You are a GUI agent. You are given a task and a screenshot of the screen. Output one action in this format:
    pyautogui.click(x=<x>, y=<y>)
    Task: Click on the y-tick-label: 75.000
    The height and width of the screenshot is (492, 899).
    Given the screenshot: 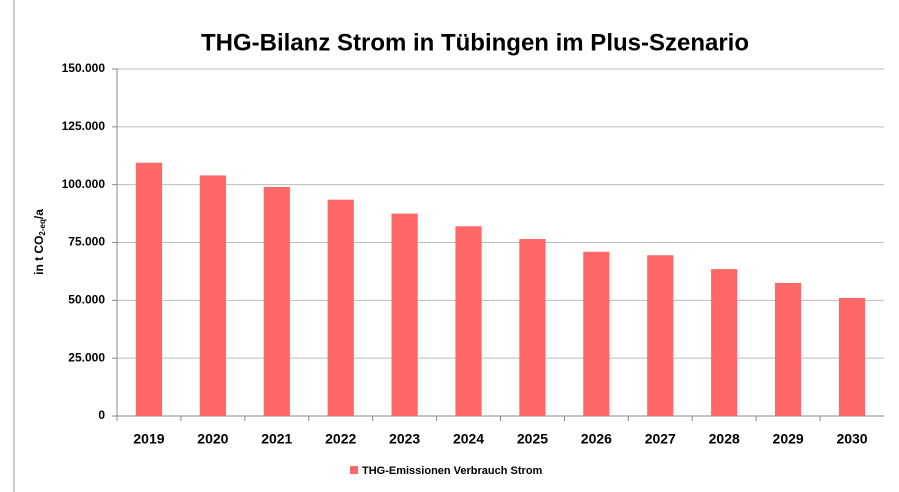 What is the action you would take?
    pyautogui.click(x=86, y=242)
    